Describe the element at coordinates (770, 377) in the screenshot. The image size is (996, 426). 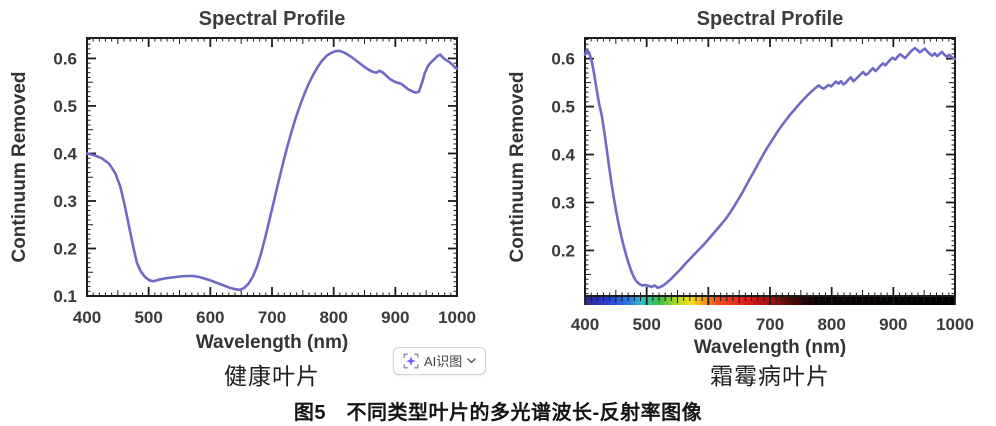
I see `caption-mildew-leaf: 霜霉病叶片` at that location.